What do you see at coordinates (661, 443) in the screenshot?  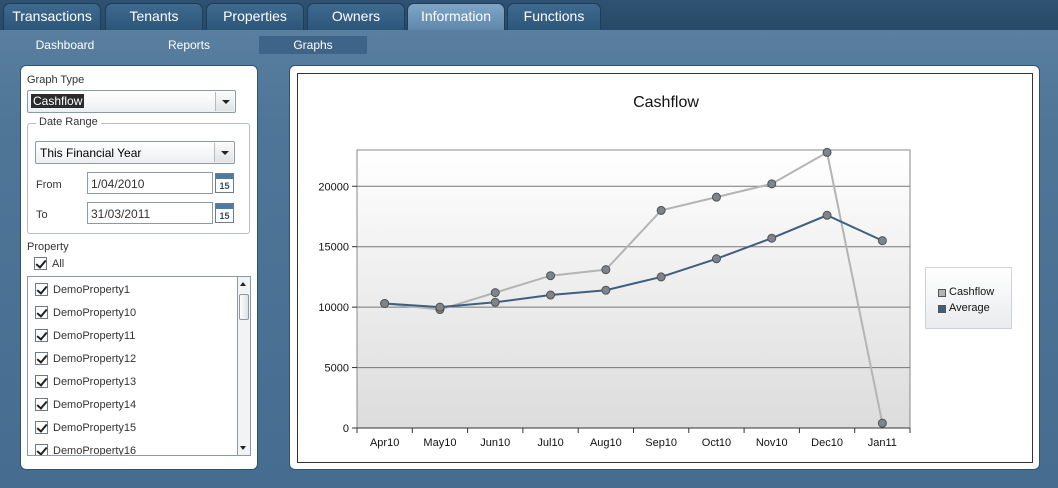 I see `x-tick-label: Sep10` at bounding box center [661, 443].